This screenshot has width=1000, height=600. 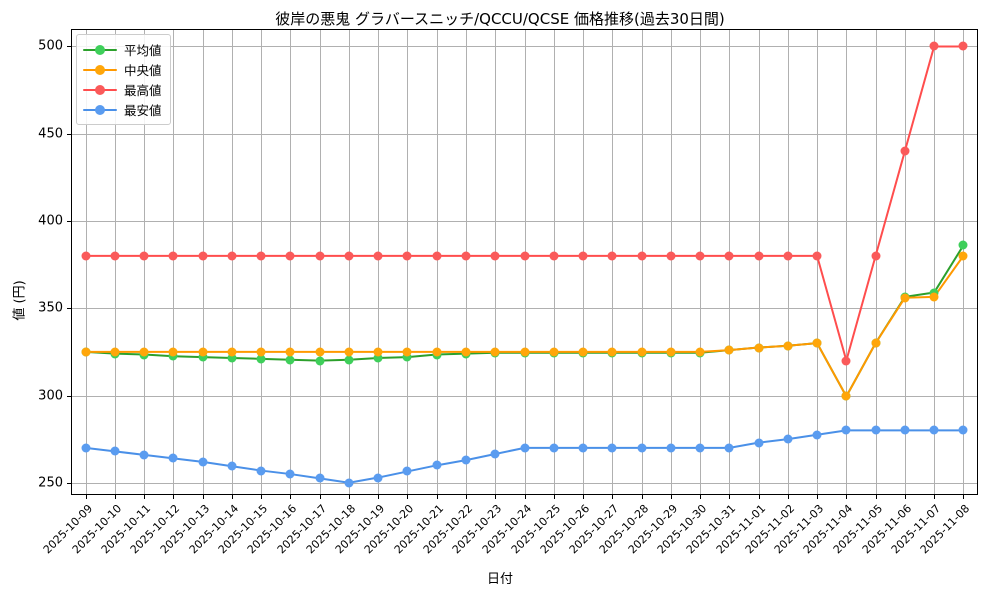 I want to click on legend-item-2: 最高値, so click(x=122, y=89).